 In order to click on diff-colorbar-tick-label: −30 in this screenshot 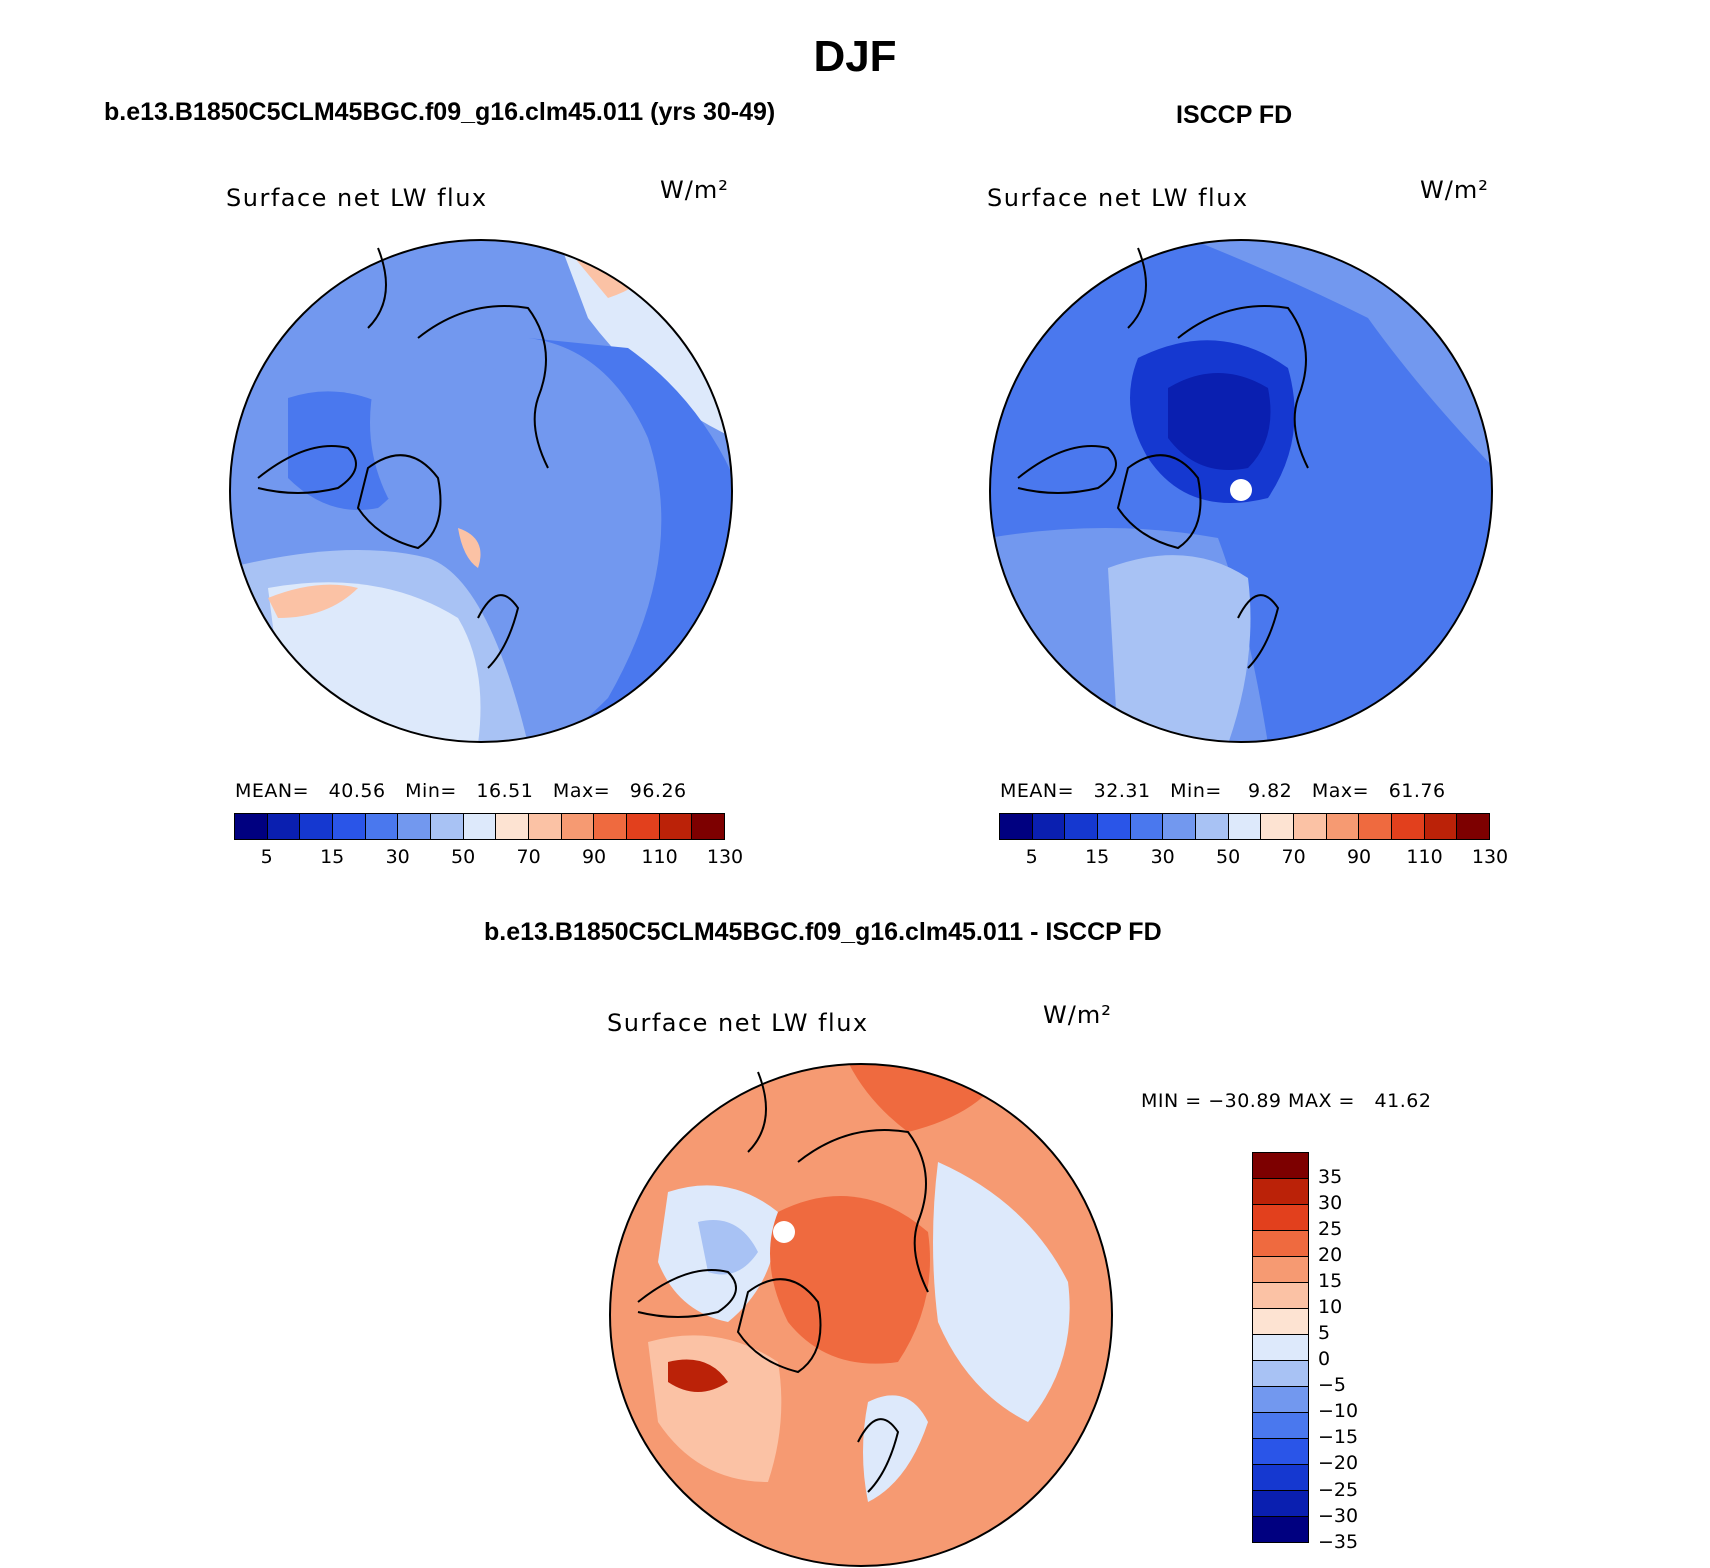, I will do `click(1338, 1515)`.